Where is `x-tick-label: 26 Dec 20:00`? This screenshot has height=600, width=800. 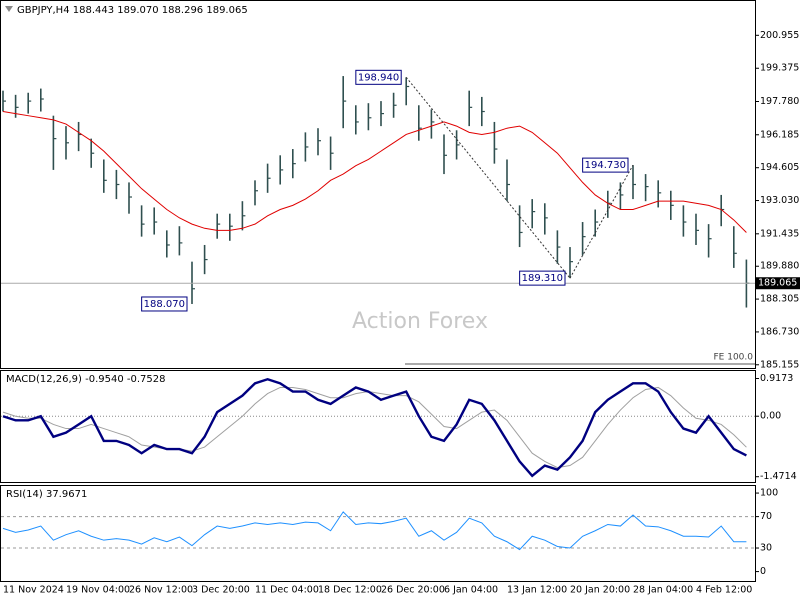
x-tick-label: 26 Dec 20:00 is located at coordinates (413, 590).